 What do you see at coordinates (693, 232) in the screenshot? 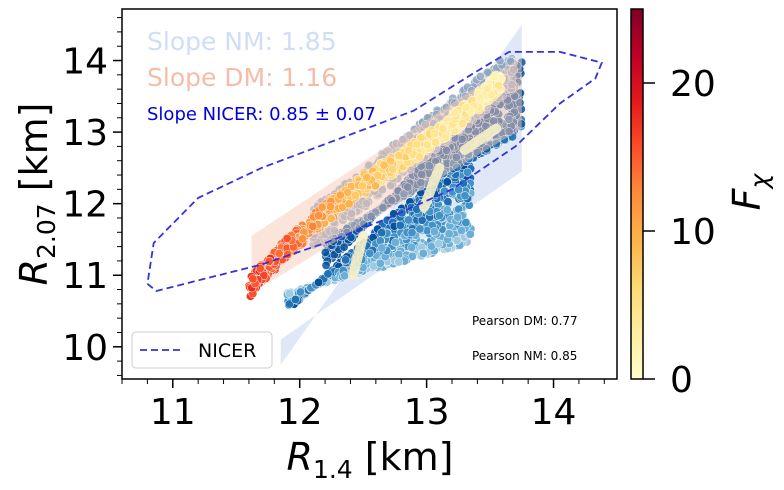
I see `colorbar-tick-label: 10` at bounding box center [693, 232].